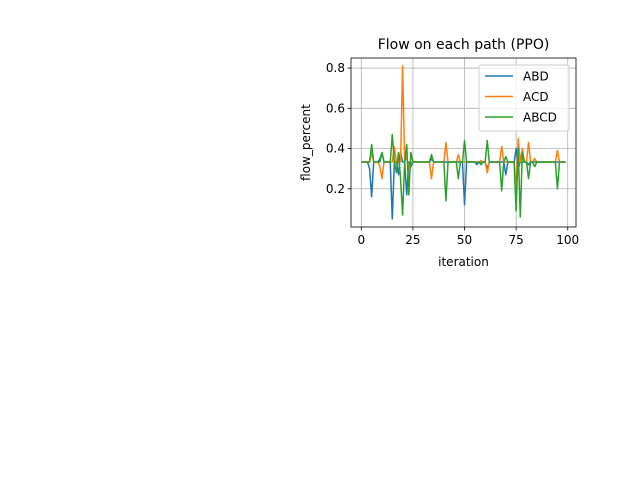 Image resolution: width=640 pixels, height=480 pixels. What do you see at coordinates (335, 149) in the screenshot?
I see `y-tick-label: 0.4` at bounding box center [335, 149].